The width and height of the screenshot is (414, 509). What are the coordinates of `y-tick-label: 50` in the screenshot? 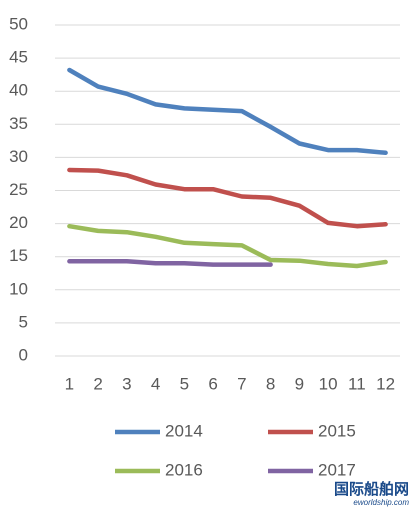 It's located at (18, 23).